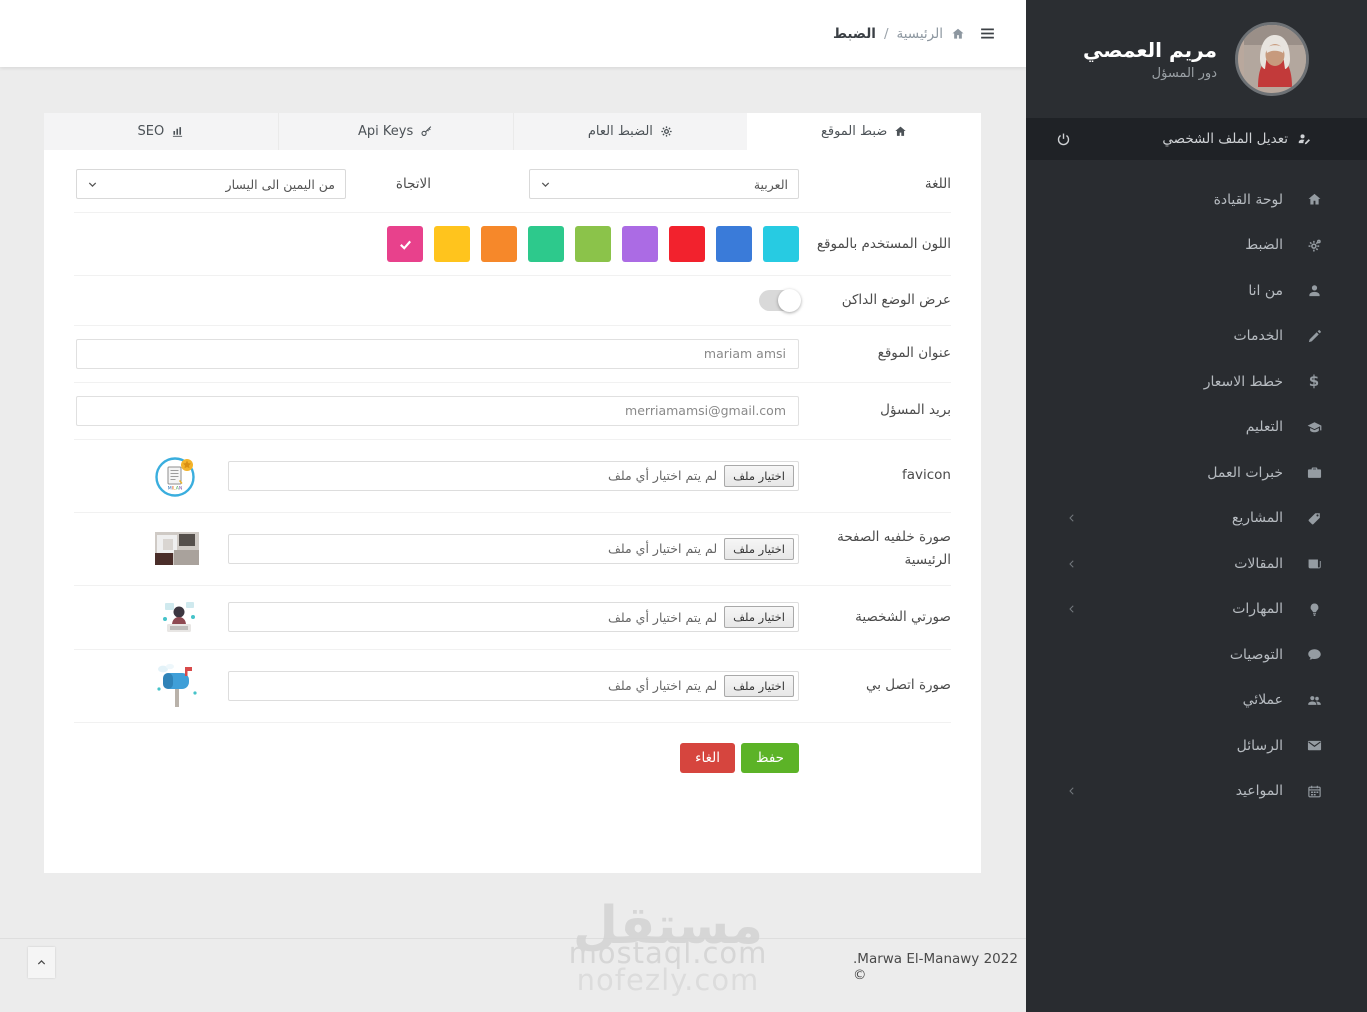 The height and width of the screenshot is (1012, 1367). I want to click on sidebar-item-skills: المهارات, so click(1196, 610).